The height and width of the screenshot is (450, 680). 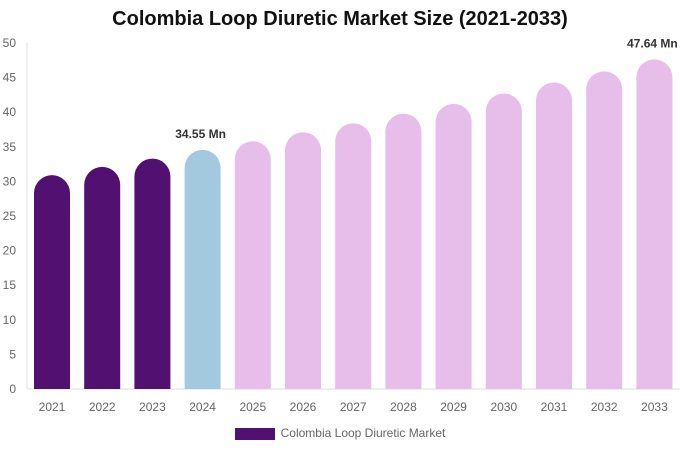 I want to click on y-tick-label: 15, so click(x=10, y=285).